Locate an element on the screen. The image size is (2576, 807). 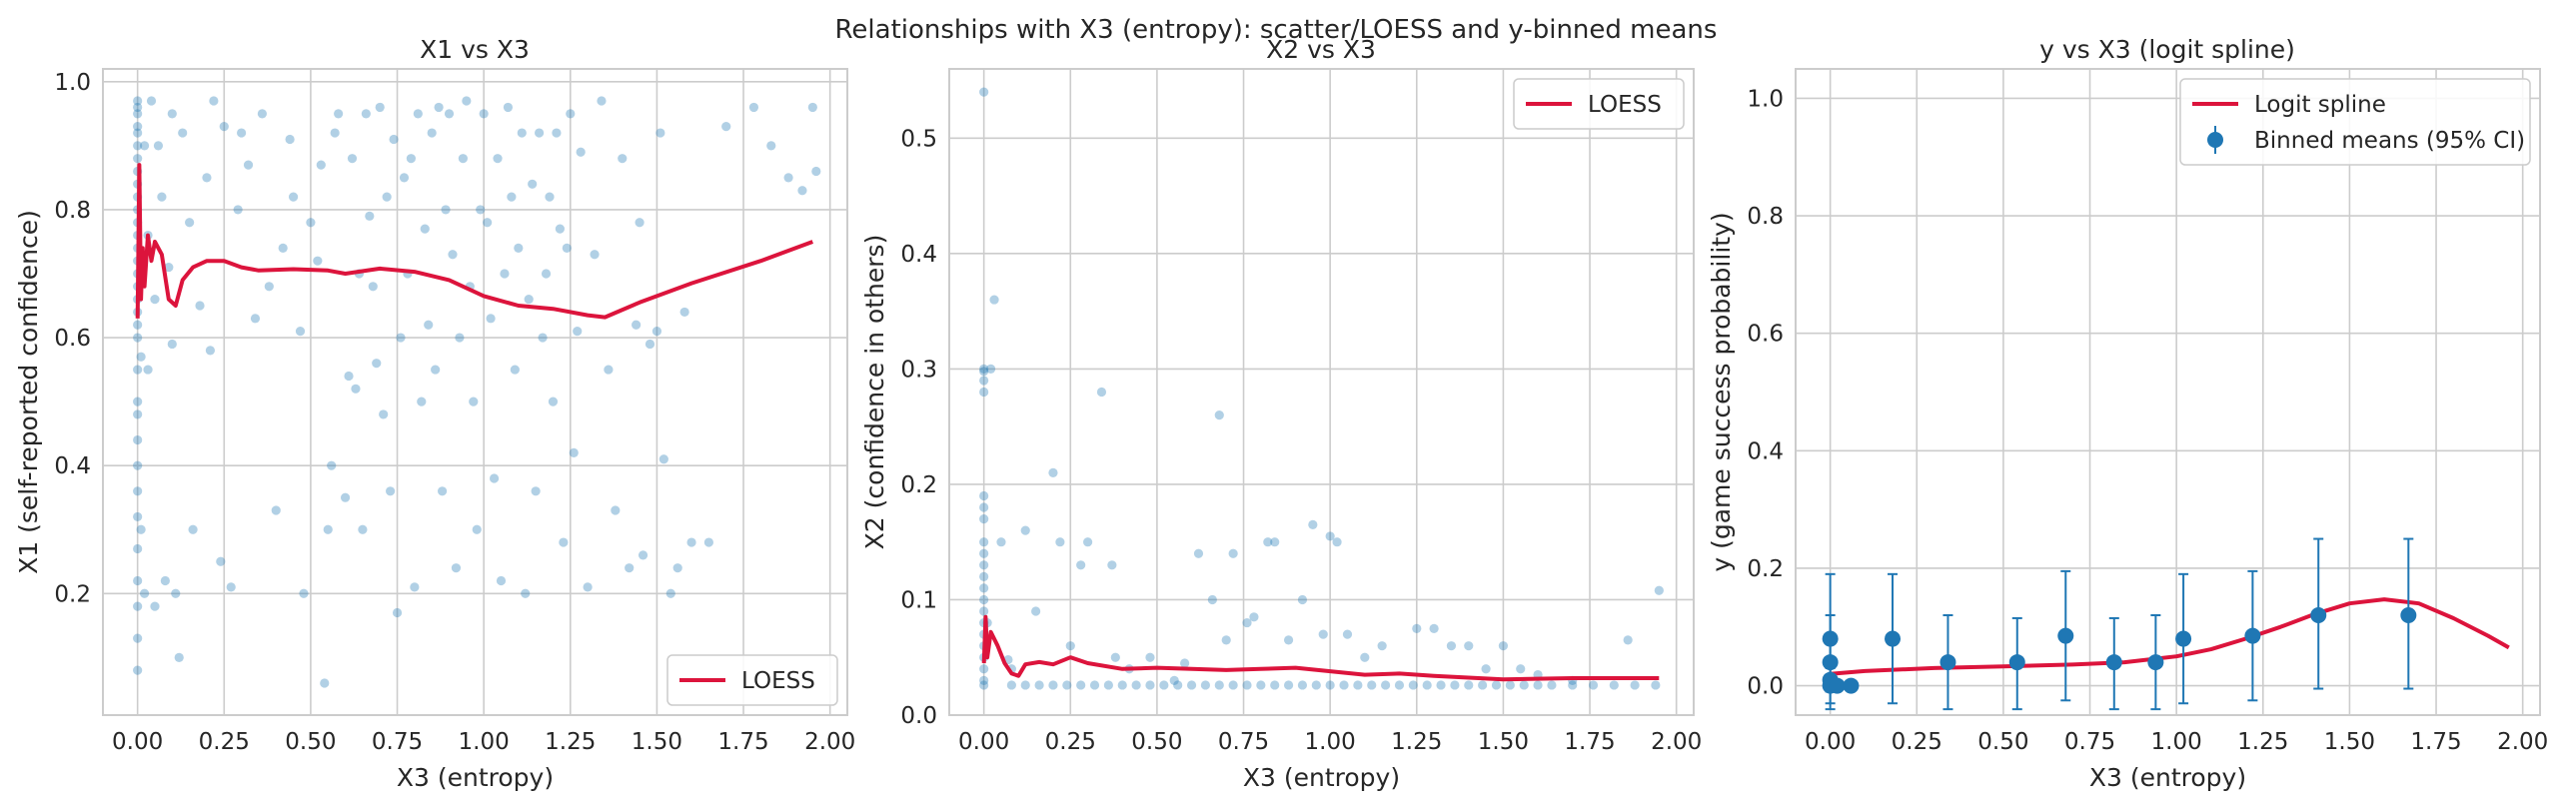
x-tick-label: 1.50 is located at coordinates (1503, 742).